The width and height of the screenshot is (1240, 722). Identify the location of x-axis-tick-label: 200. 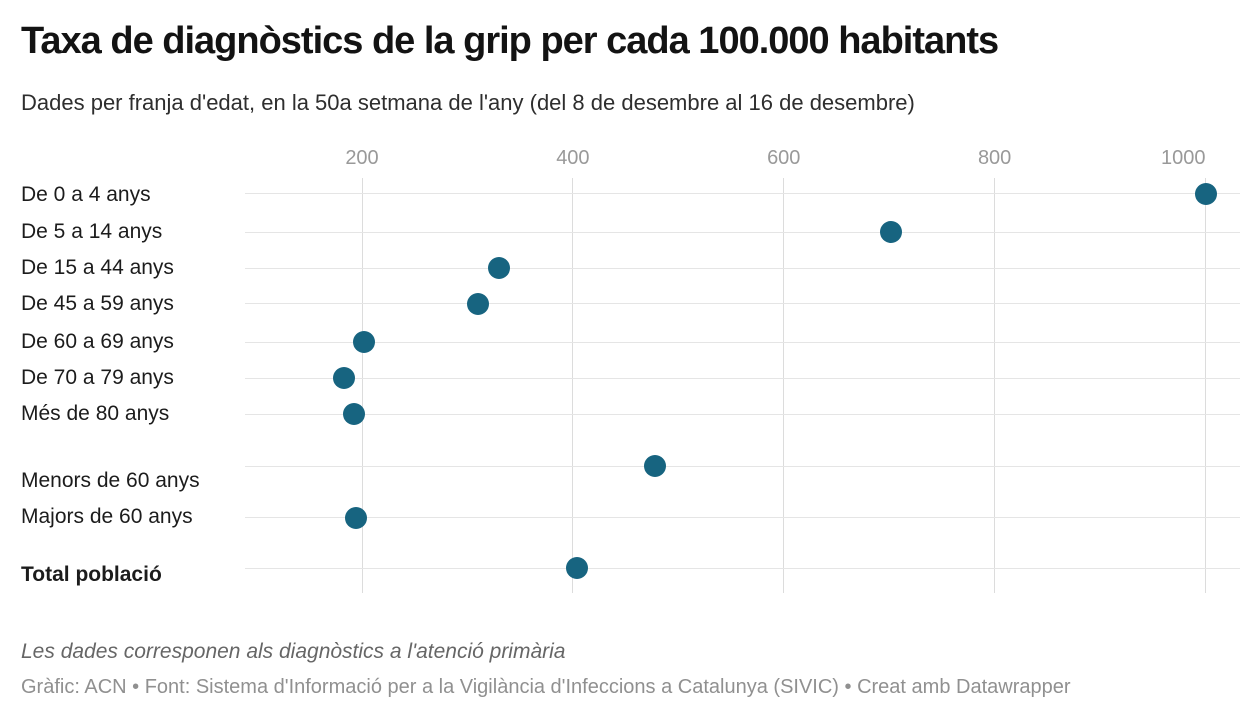
(362, 158).